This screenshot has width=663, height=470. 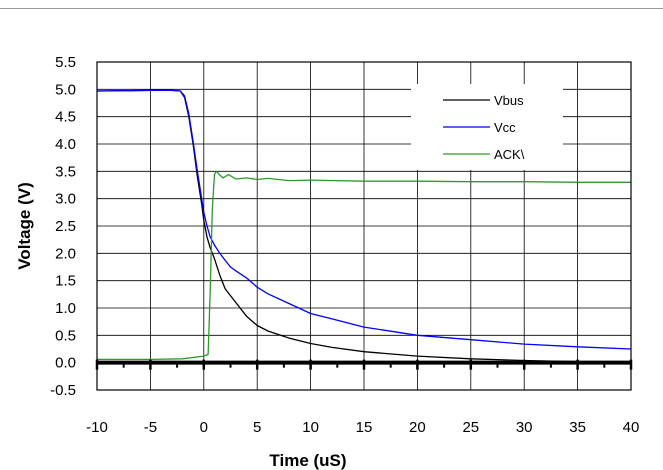 What do you see at coordinates (364, 364) in the screenshot?
I see `zero-axis` at bounding box center [364, 364].